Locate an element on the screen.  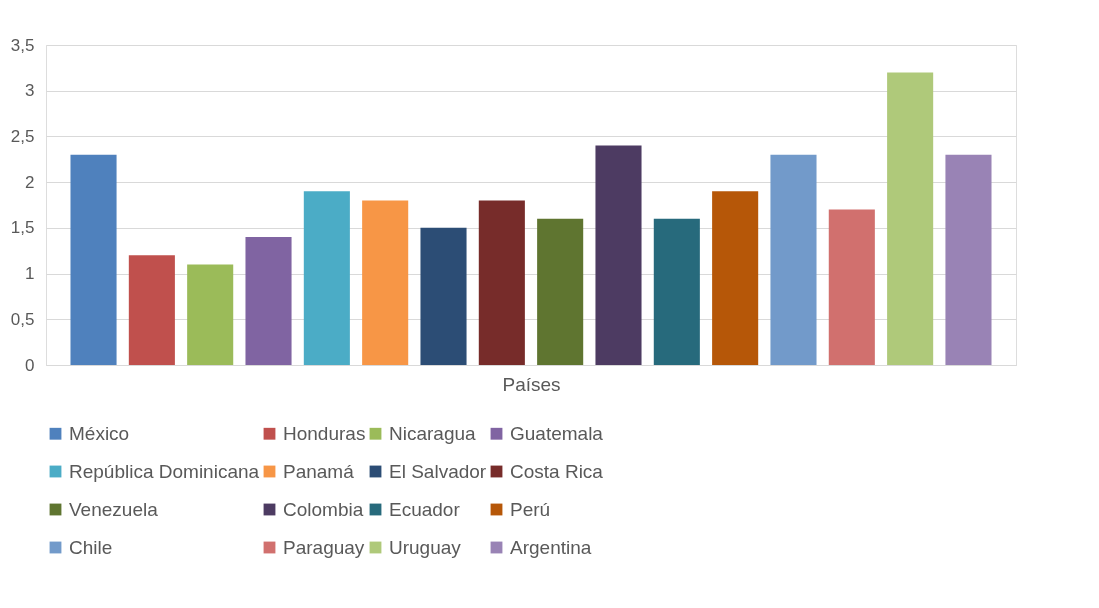
y-tick-label: 2,5 is located at coordinates (22, 136).